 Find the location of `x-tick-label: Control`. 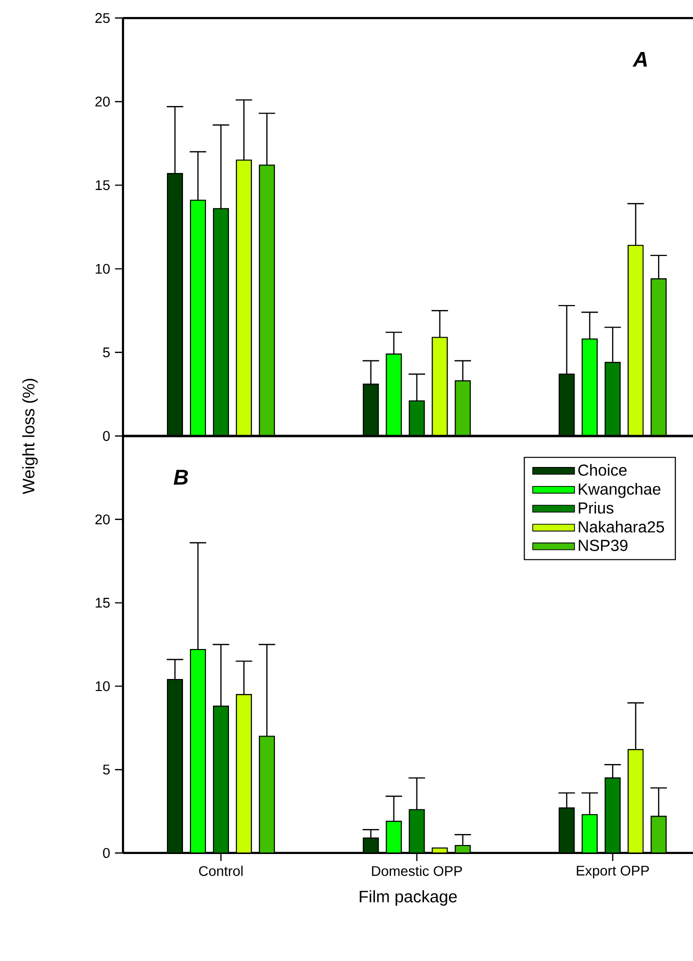

x-tick-label: Control is located at coordinates (221, 871).